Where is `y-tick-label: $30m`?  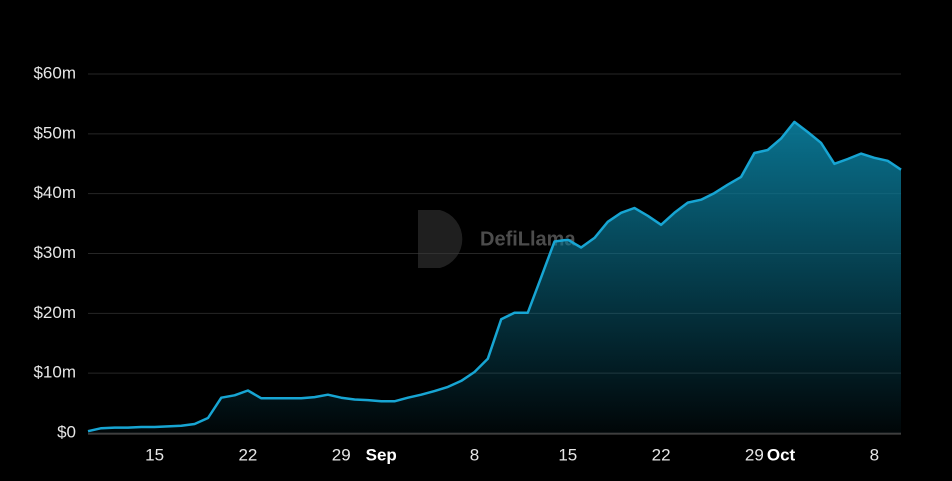
y-tick-label: $30m is located at coordinates (54, 252).